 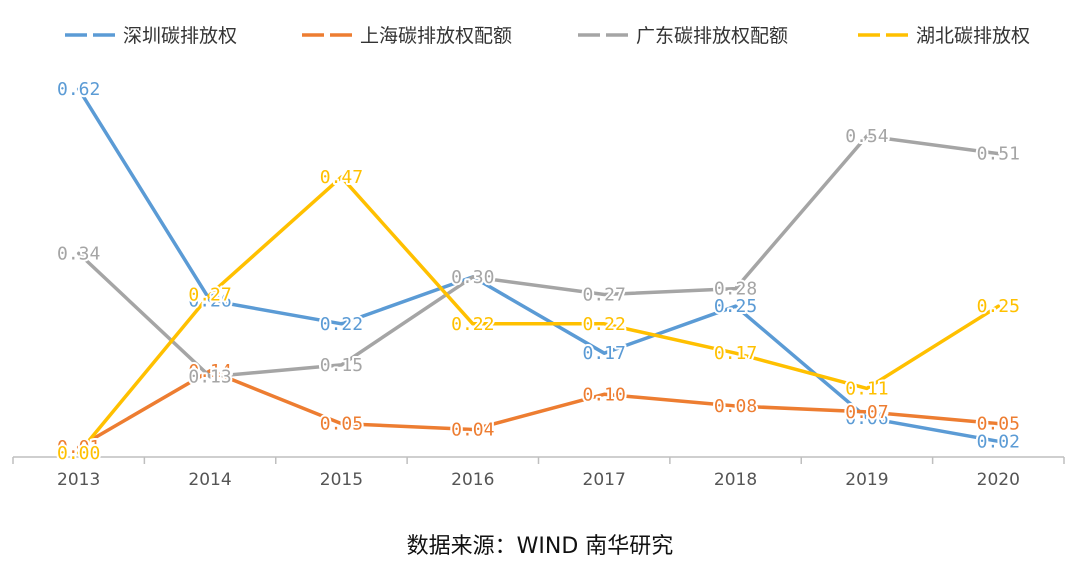 I want to click on legend-label-2: 广东碳排放权配额, so click(x=712, y=36).